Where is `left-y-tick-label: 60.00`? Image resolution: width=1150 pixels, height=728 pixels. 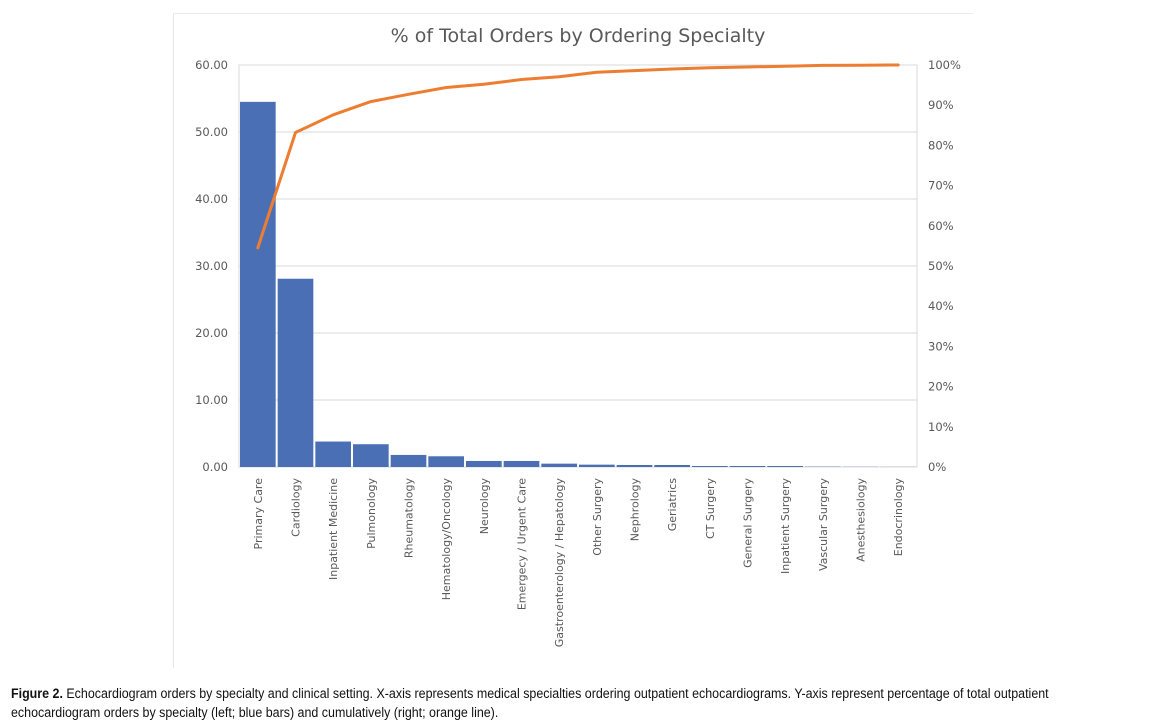 left-y-tick-label: 60.00 is located at coordinates (211, 65).